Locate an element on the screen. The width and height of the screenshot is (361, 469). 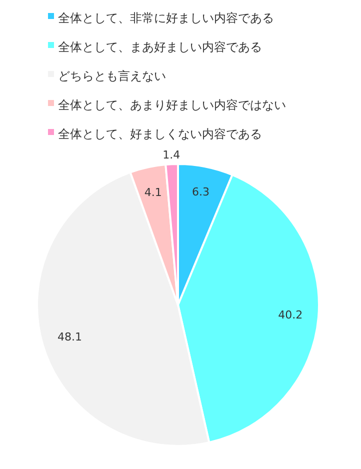
data-label: 6.3 is located at coordinates (201, 192).